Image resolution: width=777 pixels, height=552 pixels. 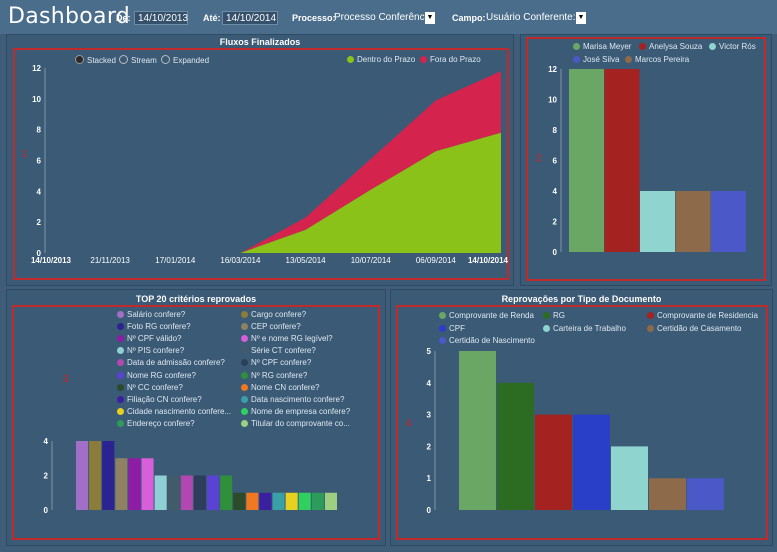 I want to click on bar-chart-top20: 0 2 4, so click(x=190, y=476).